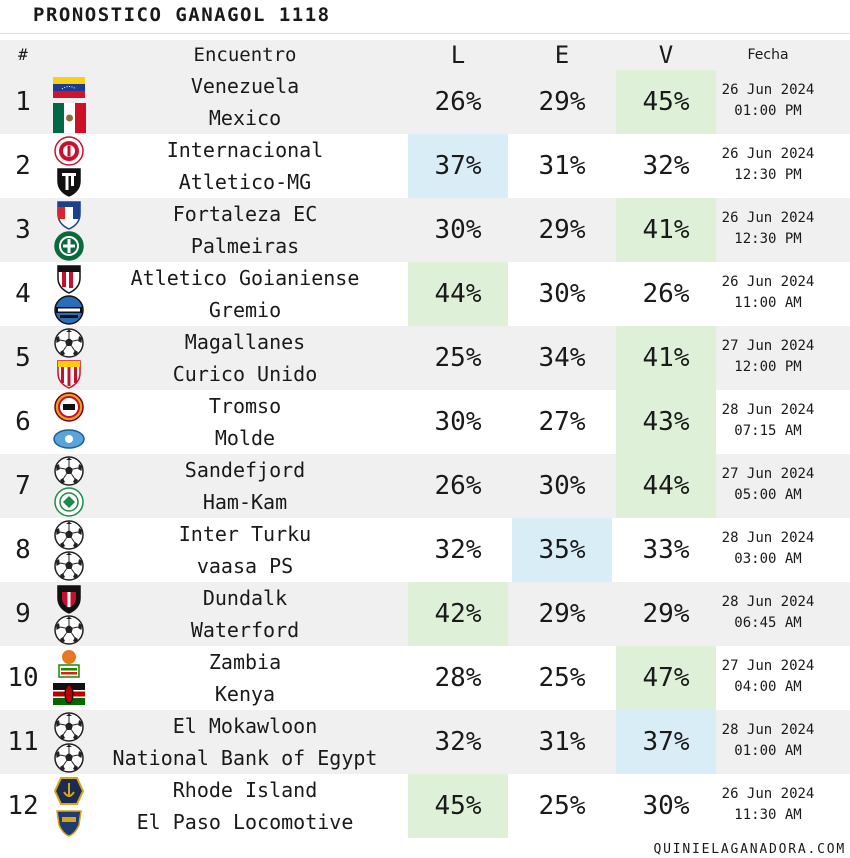 The height and width of the screenshot is (858, 850). What do you see at coordinates (245, 374) in the screenshot?
I see `away-team: Curico Unido` at bounding box center [245, 374].